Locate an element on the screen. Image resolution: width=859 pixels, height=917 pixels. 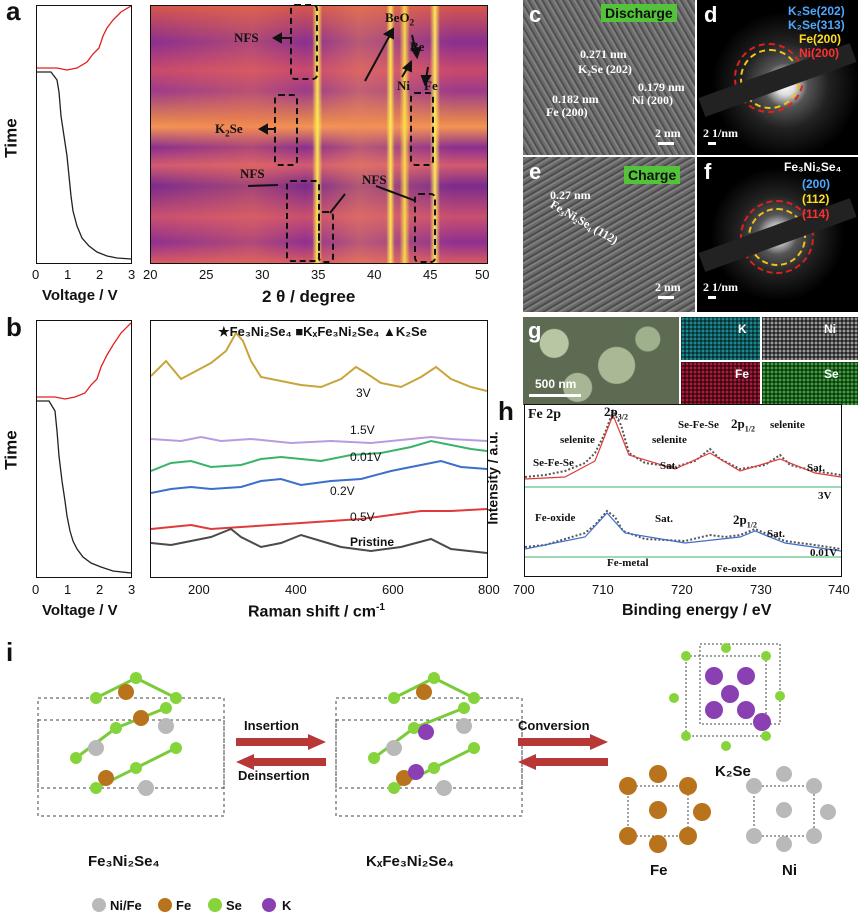
structure-ni is located at coordinates (791, 809).